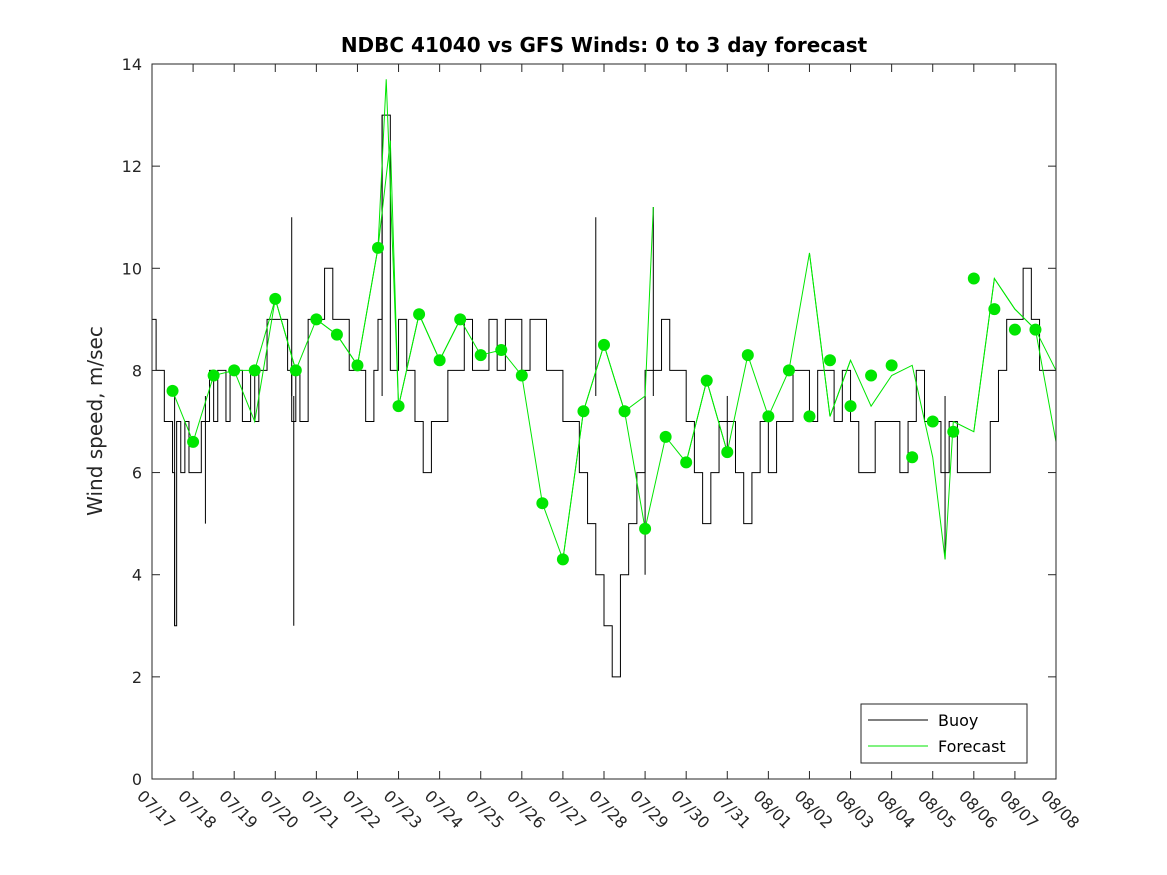 The width and height of the screenshot is (1167, 875). I want to click on x-tick-label: 07/17, so click(156, 809).